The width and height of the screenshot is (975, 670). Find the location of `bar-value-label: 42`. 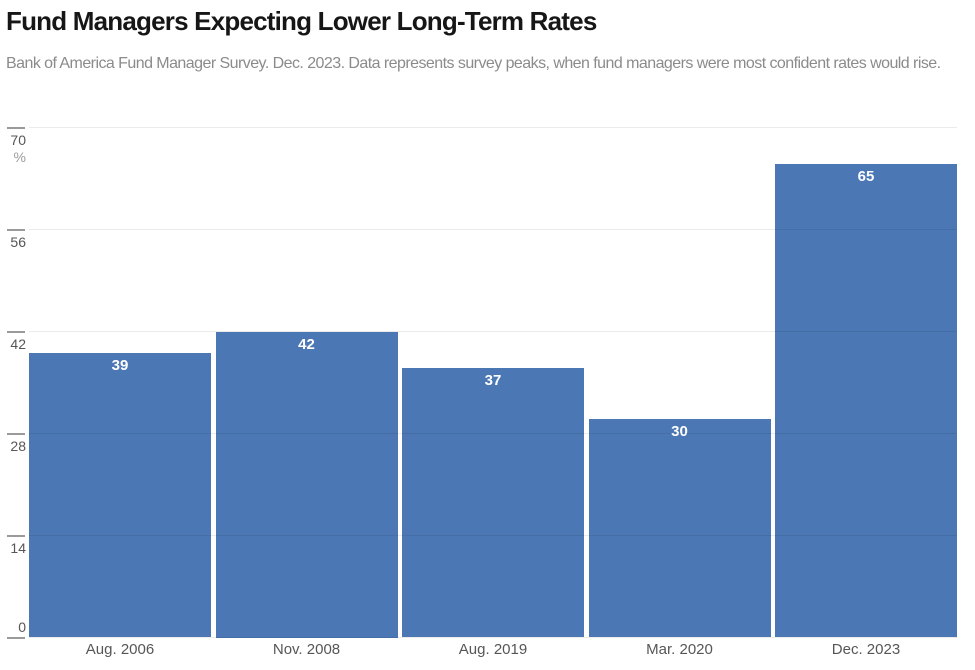

bar-value-label: 42 is located at coordinates (306, 344).